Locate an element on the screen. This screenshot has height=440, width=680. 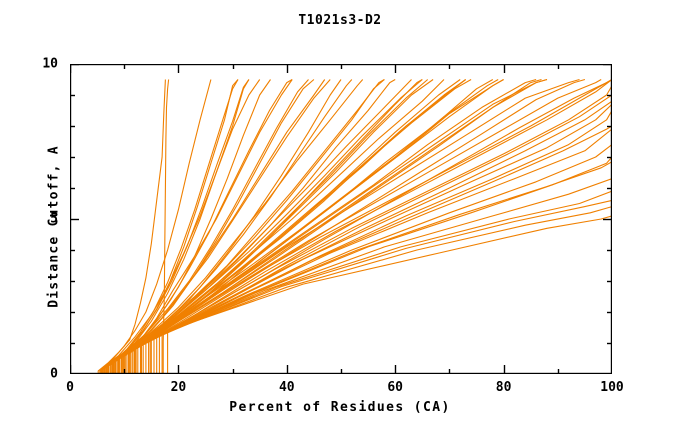
x-tick-label: 60 is located at coordinates (395, 387).